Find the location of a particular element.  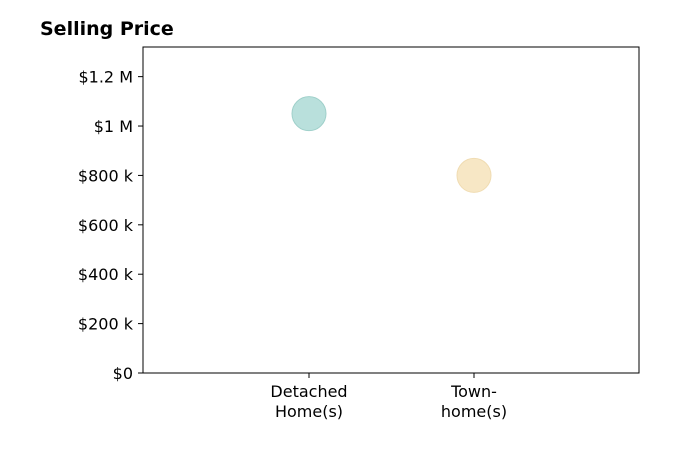

y-tick-label: $400 k is located at coordinates (106, 274).